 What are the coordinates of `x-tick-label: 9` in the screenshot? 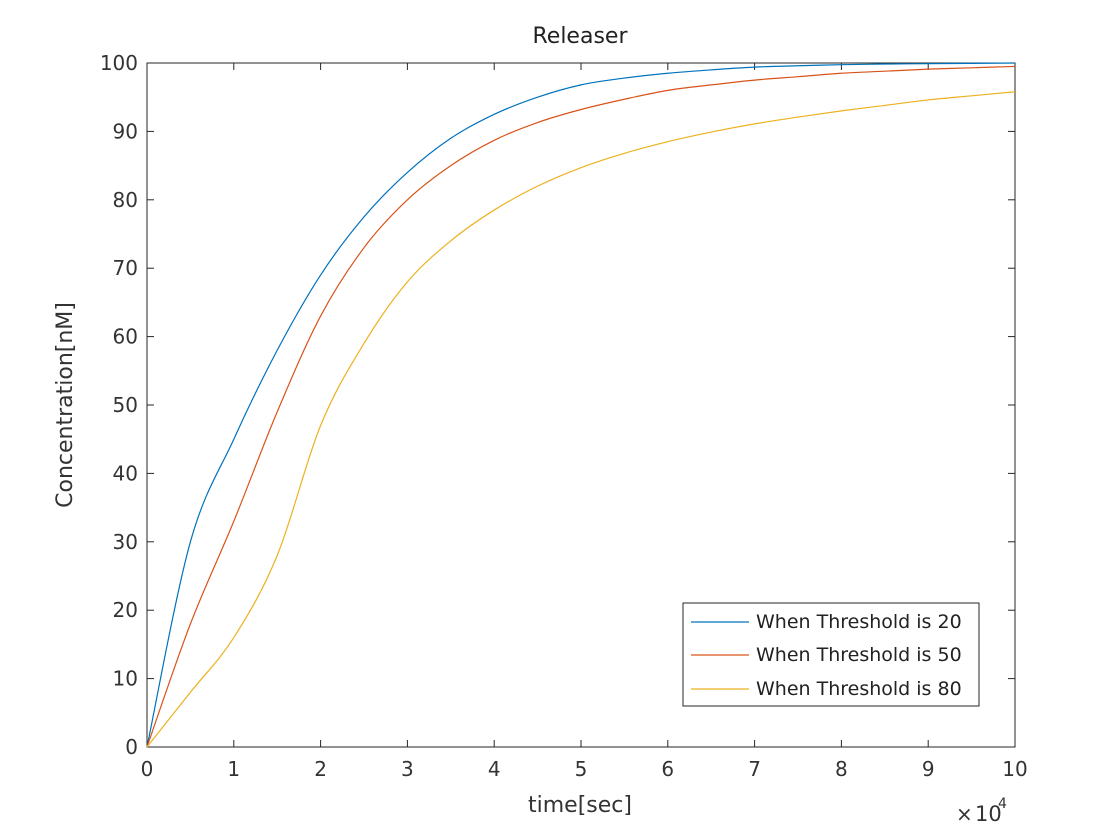 It's located at (928, 769).